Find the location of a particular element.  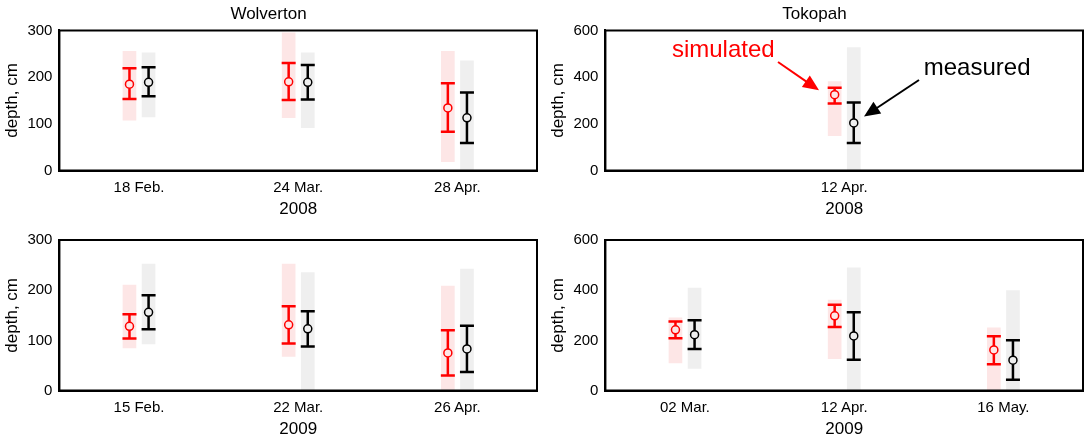

chart-title: Tokopah is located at coordinates (814, 13).